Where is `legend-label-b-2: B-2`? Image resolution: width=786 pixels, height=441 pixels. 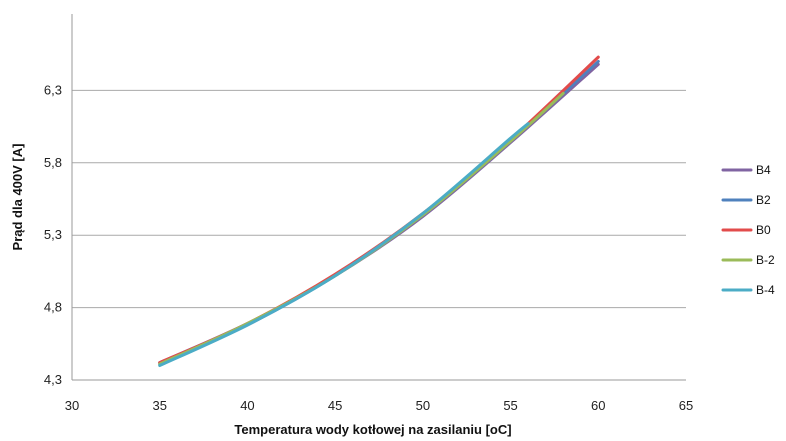 legend-label-b-2: B-2 is located at coordinates (765, 260).